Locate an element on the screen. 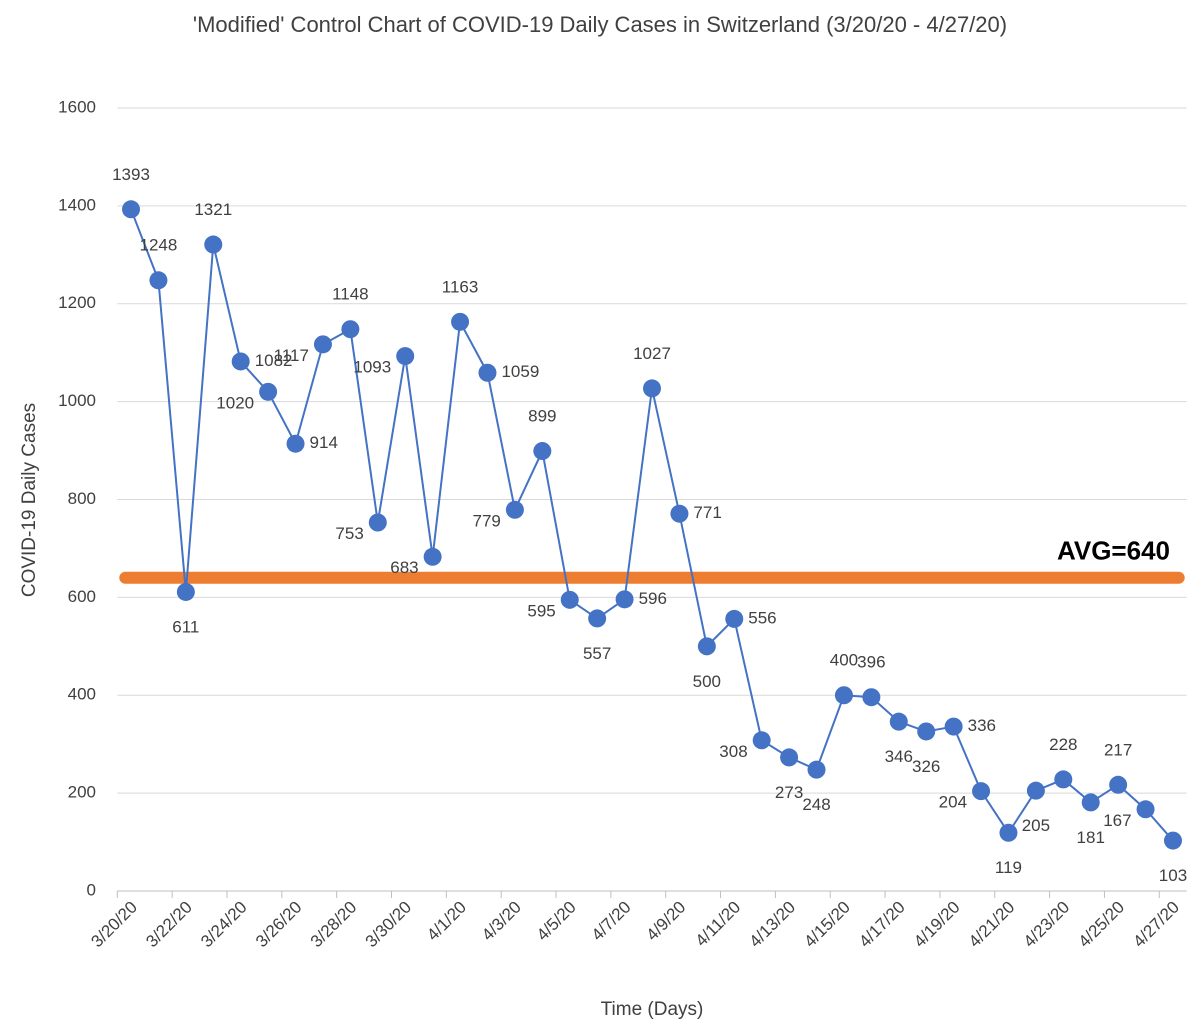  data-label: 779 is located at coordinates (487, 520).